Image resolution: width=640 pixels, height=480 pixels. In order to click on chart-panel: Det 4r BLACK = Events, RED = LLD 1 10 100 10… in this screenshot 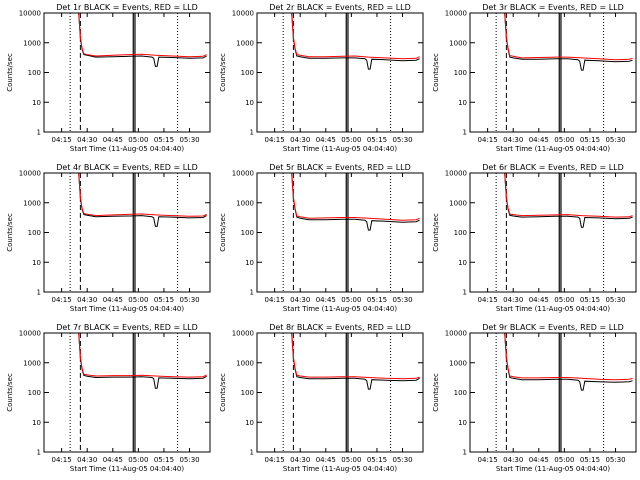, I will do `click(108, 238)`.